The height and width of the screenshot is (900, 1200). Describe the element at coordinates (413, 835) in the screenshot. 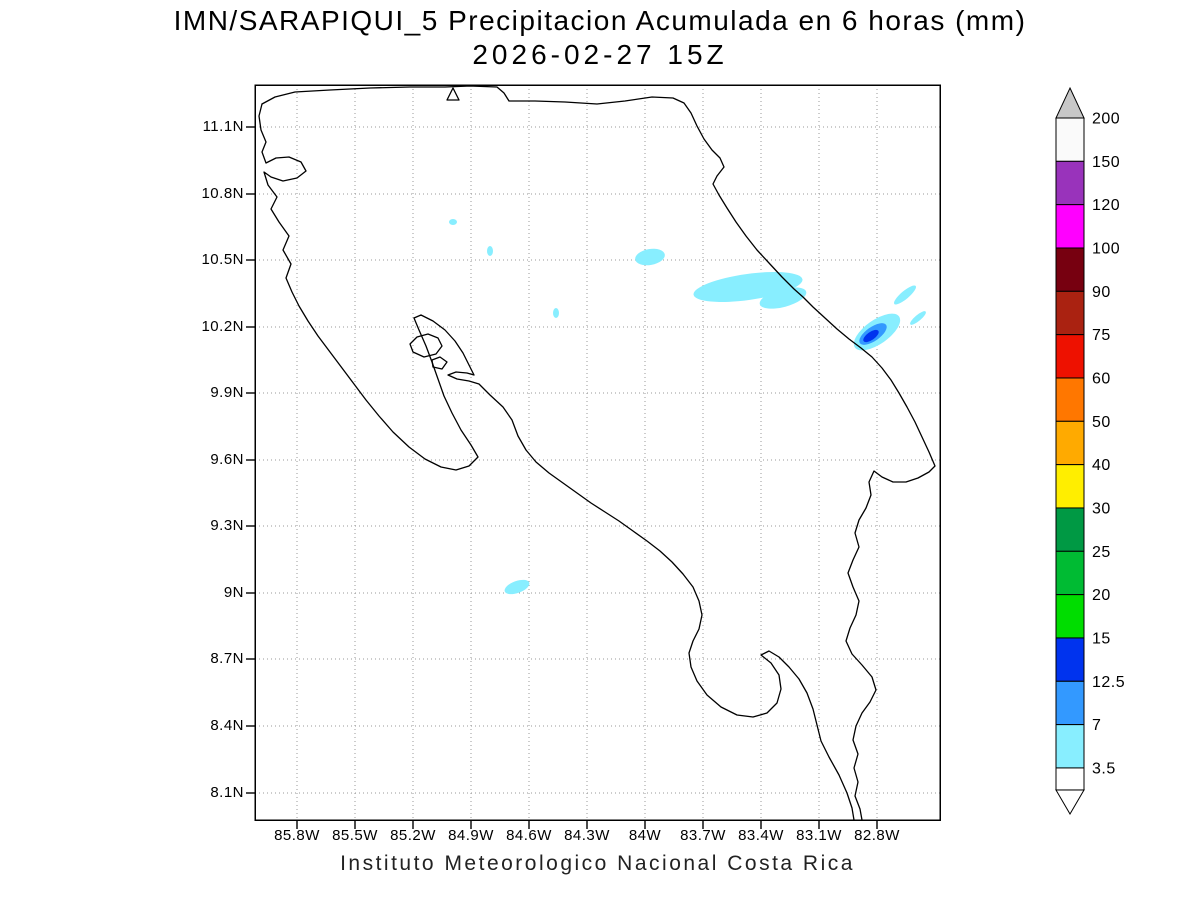

I see `lon-tick-label: 85.2W` at that location.